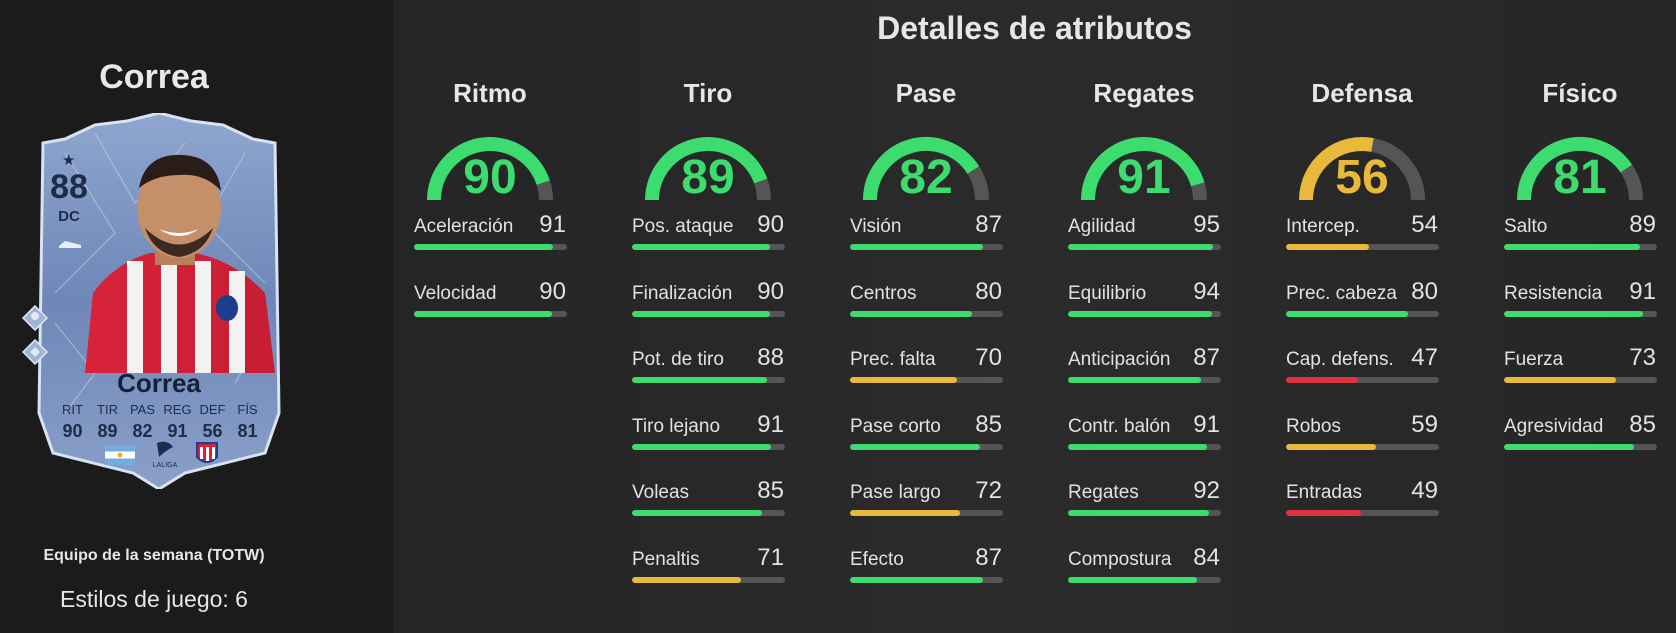  What do you see at coordinates (988, 357) in the screenshot?
I see `attribute-value: 70` at bounding box center [988, 357].